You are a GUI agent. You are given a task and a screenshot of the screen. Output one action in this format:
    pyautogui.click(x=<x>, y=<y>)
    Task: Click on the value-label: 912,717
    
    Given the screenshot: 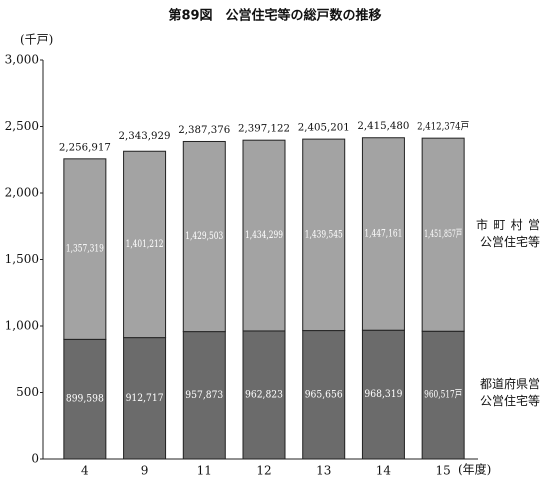 What is the action you would take?
    pyautogui.click(x=145, y=398)
    